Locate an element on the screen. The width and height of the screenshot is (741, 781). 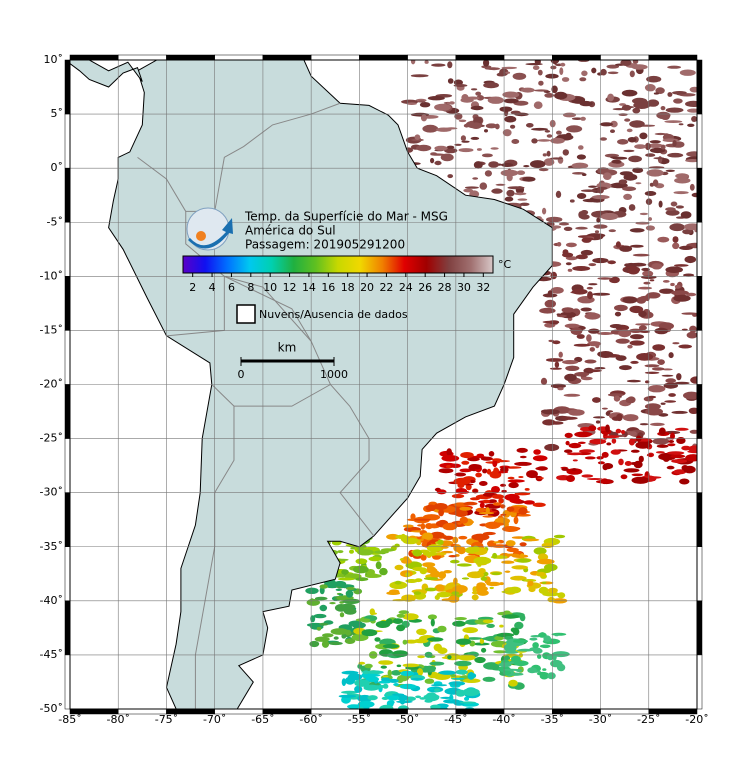
scale-label: 0 is located at coordinates (241, 374).